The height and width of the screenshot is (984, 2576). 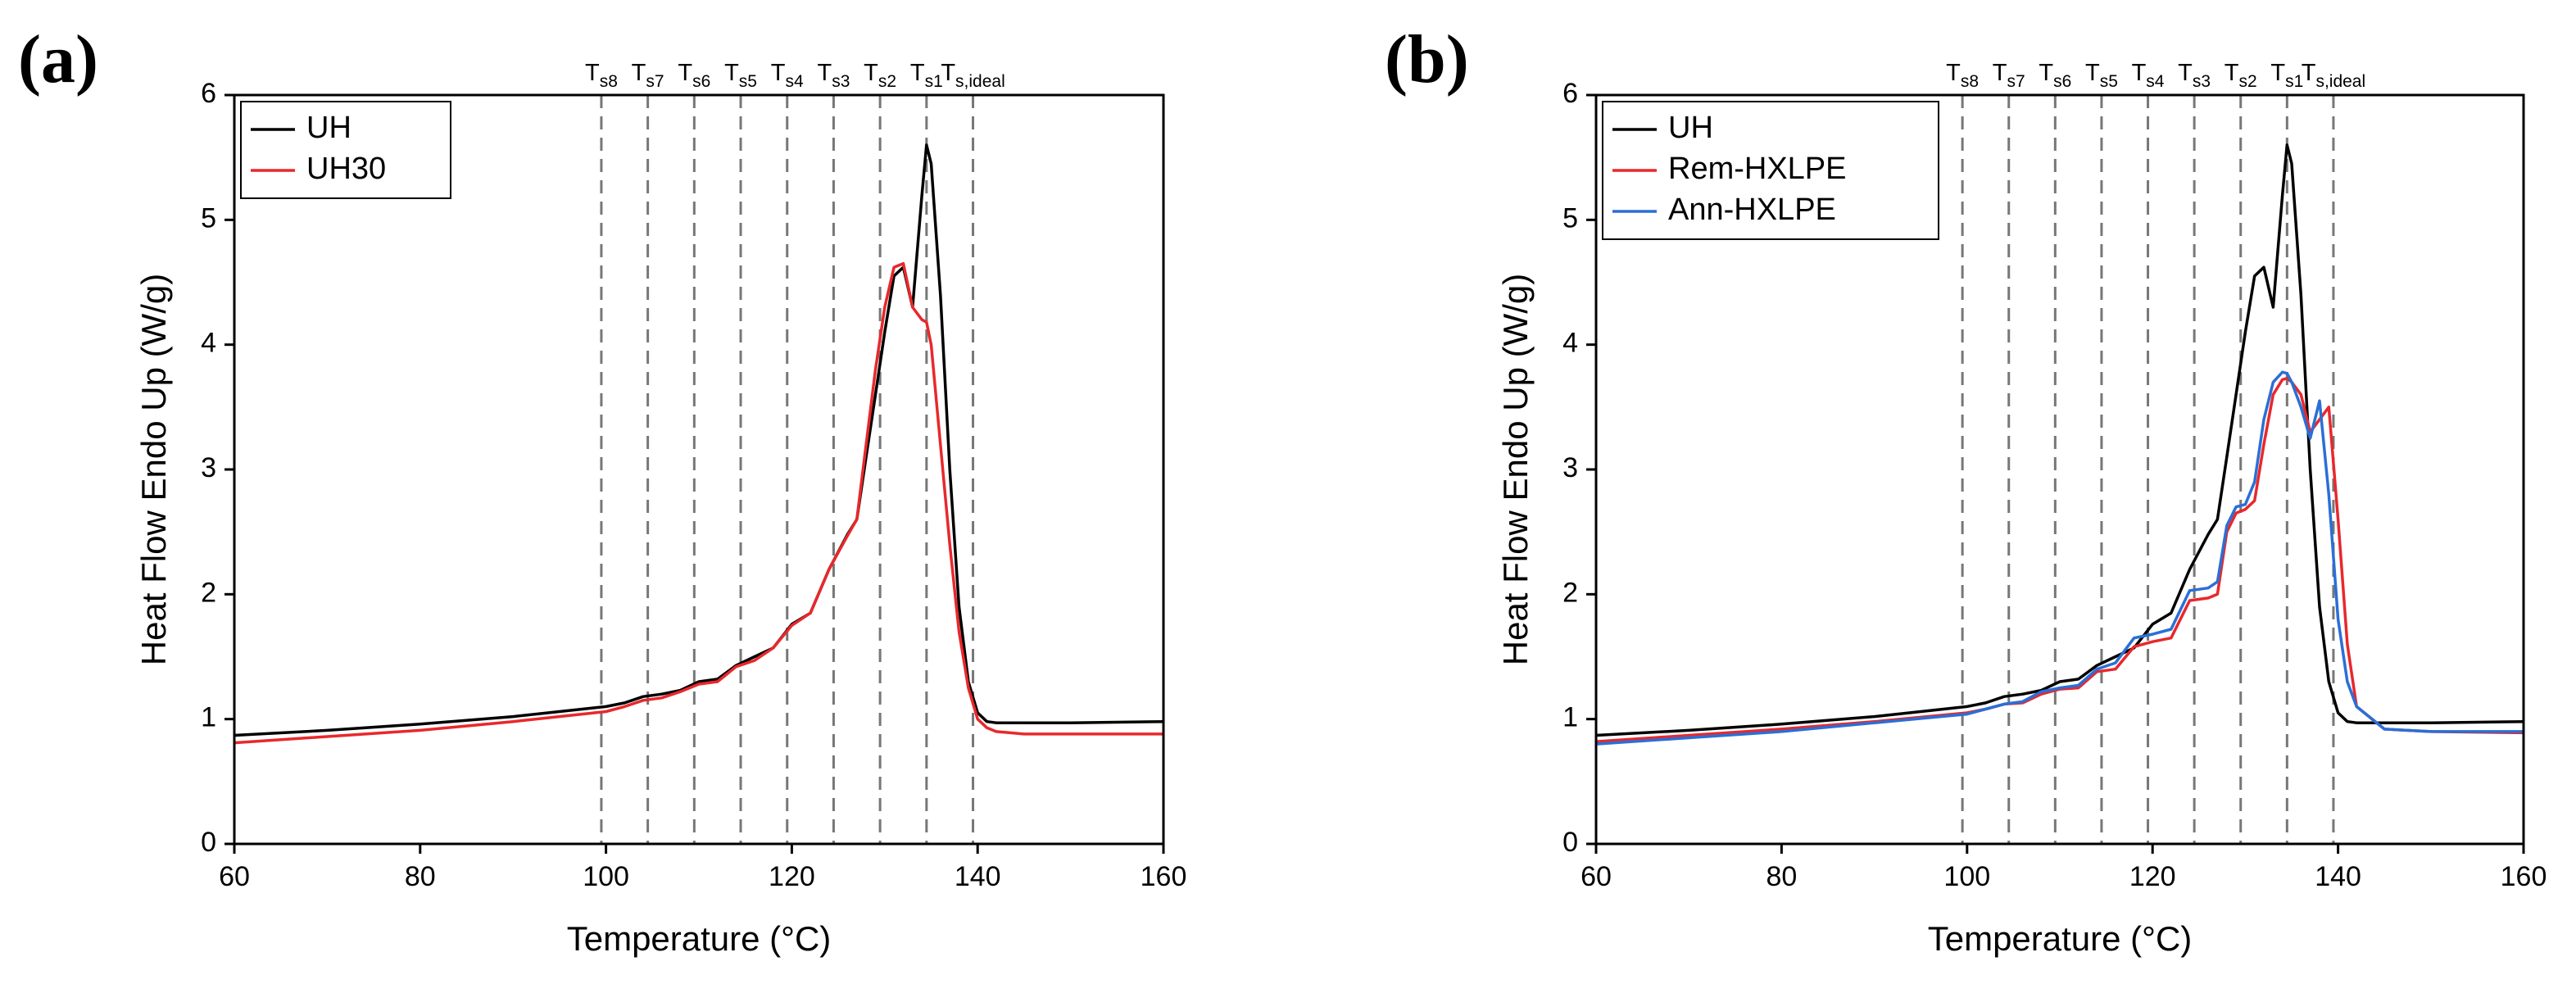 I want to click on panel-label: (a), so click(x=58, y=59).